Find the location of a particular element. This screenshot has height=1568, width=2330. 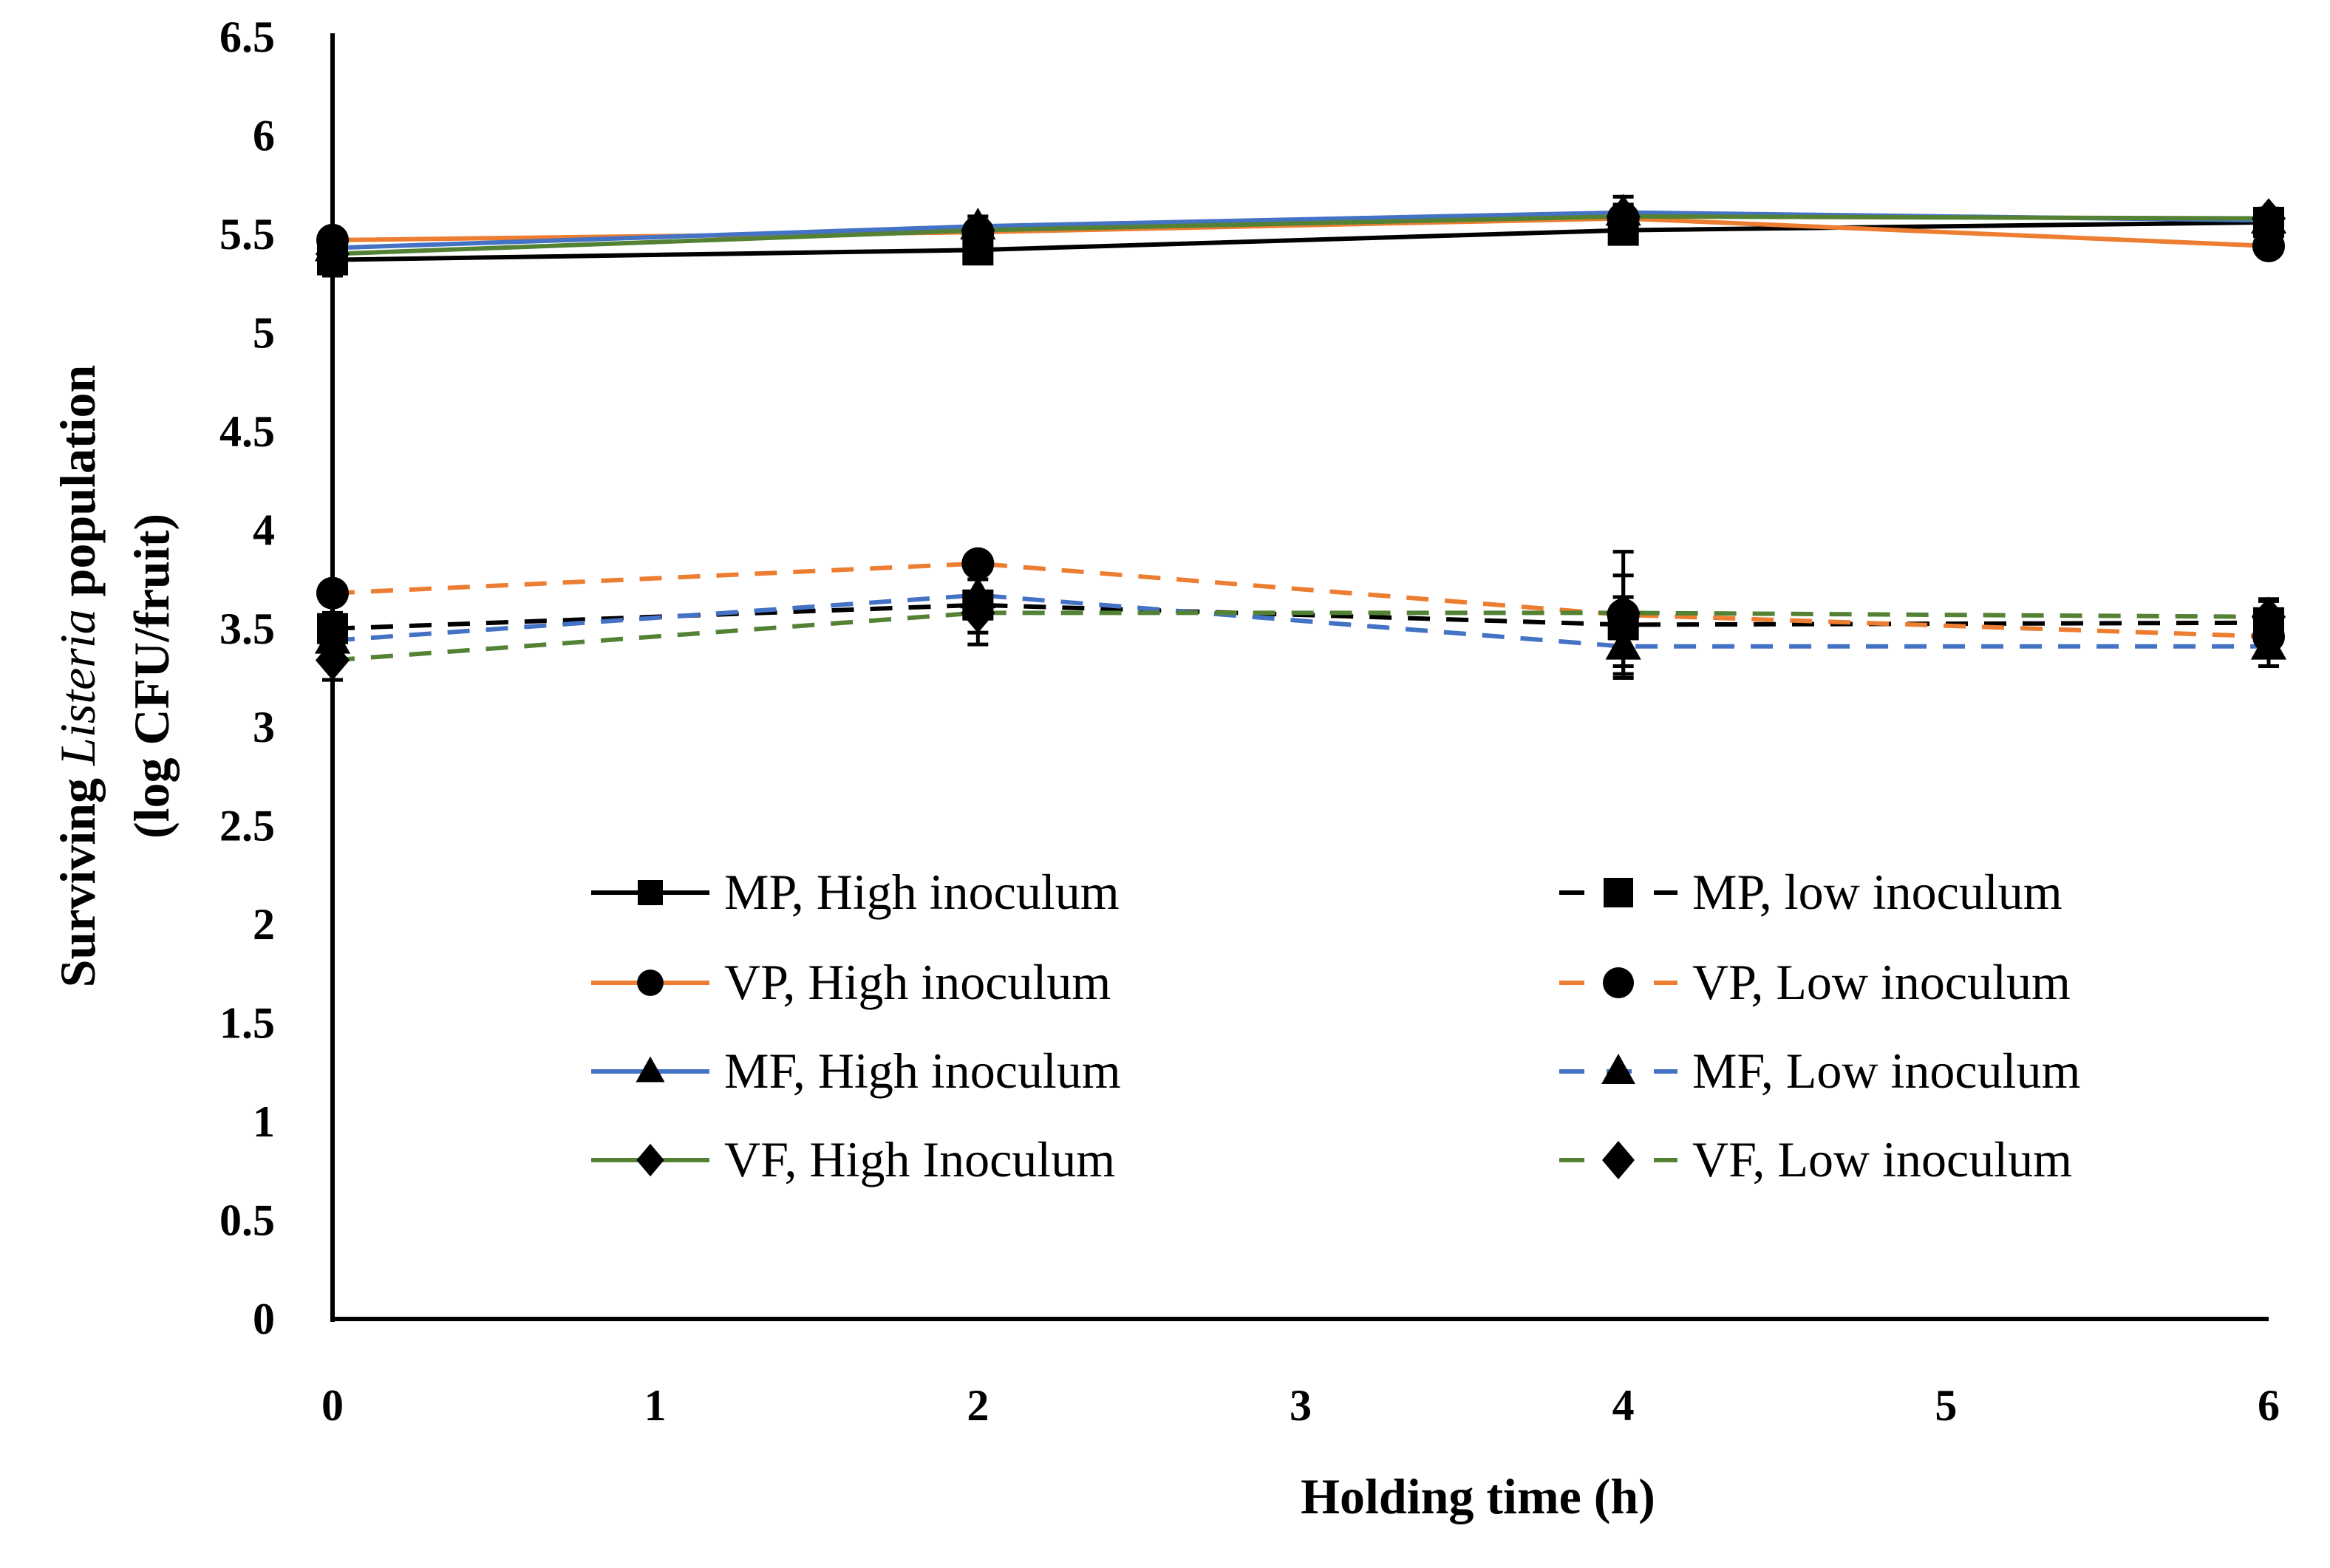

x-tick-label: 0 is located at coordinates (332, 1406).